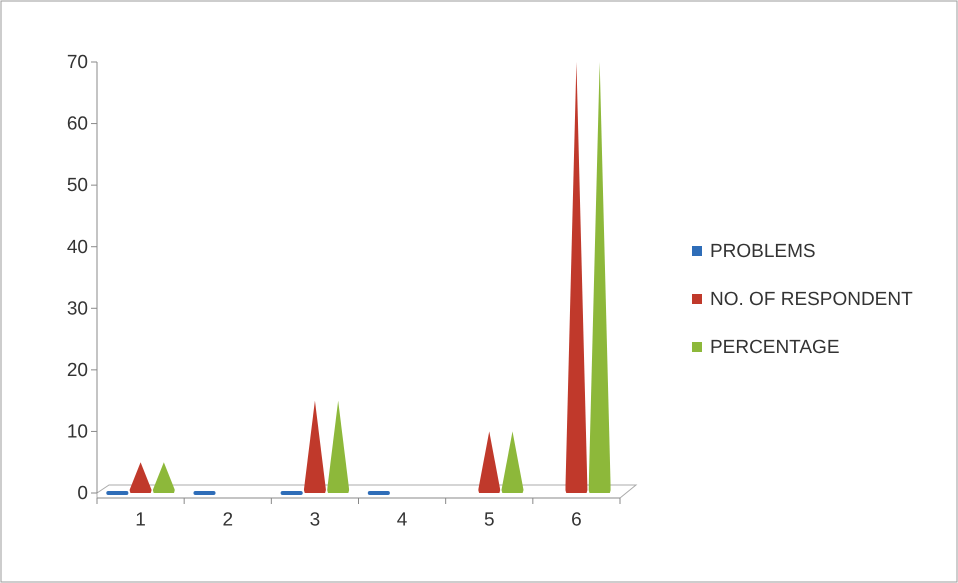 The height and width of the screenshot is (583, 958). I want to click on y-tick-label: 60, so click(77, 124).